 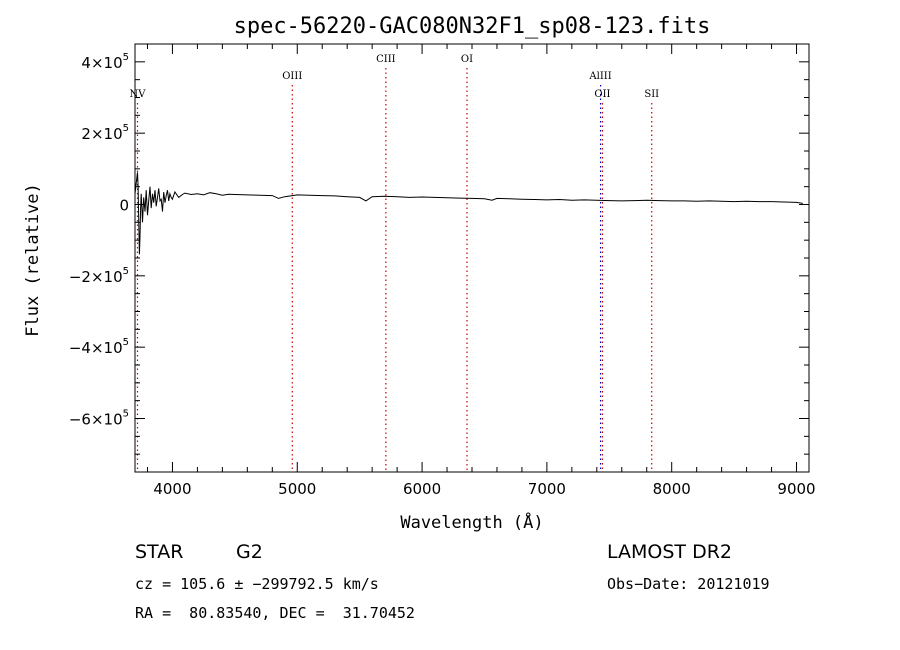 What do you see at coordinates (292, 76) in the screenshot?
I see `spectral-line-label: OIII` at bounding box center [292, 76].